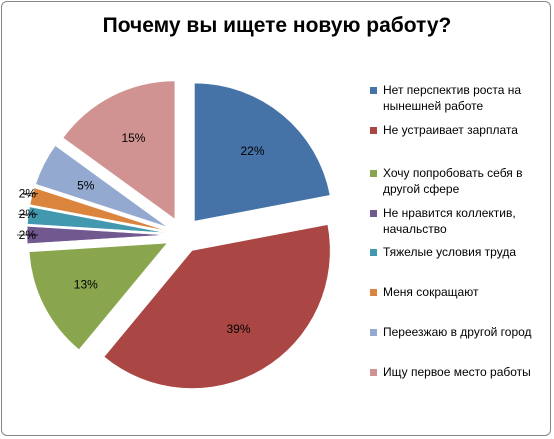  Describe the element at coordinates (86, 285) in the screenshot. I see `data-label-3: 13%` at that location.